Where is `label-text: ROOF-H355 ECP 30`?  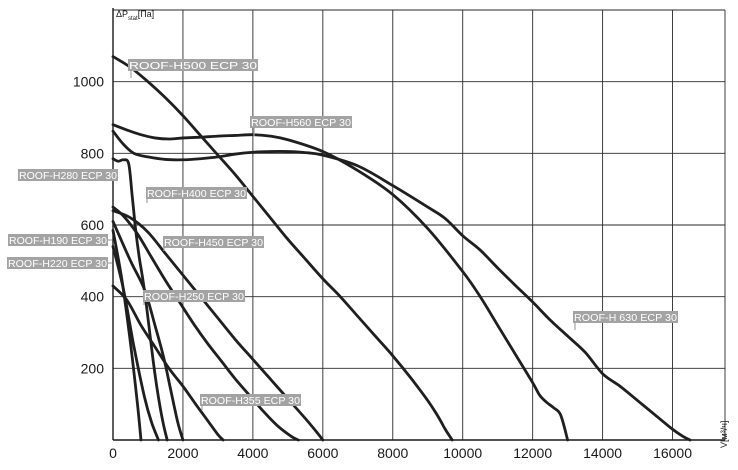
label-text: ROOF-H355 ECP 30 is located at coordinates (250, 401).